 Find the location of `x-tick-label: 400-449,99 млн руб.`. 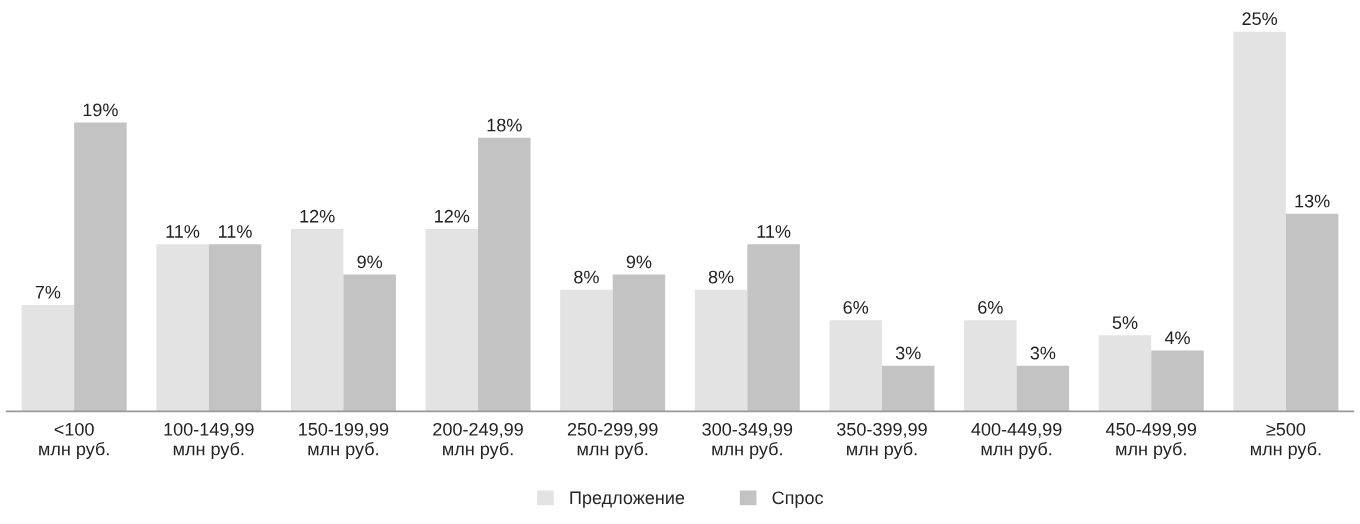

x-tick-label: 400-449,99 млн руб. is located at coordinates (1016, 440).